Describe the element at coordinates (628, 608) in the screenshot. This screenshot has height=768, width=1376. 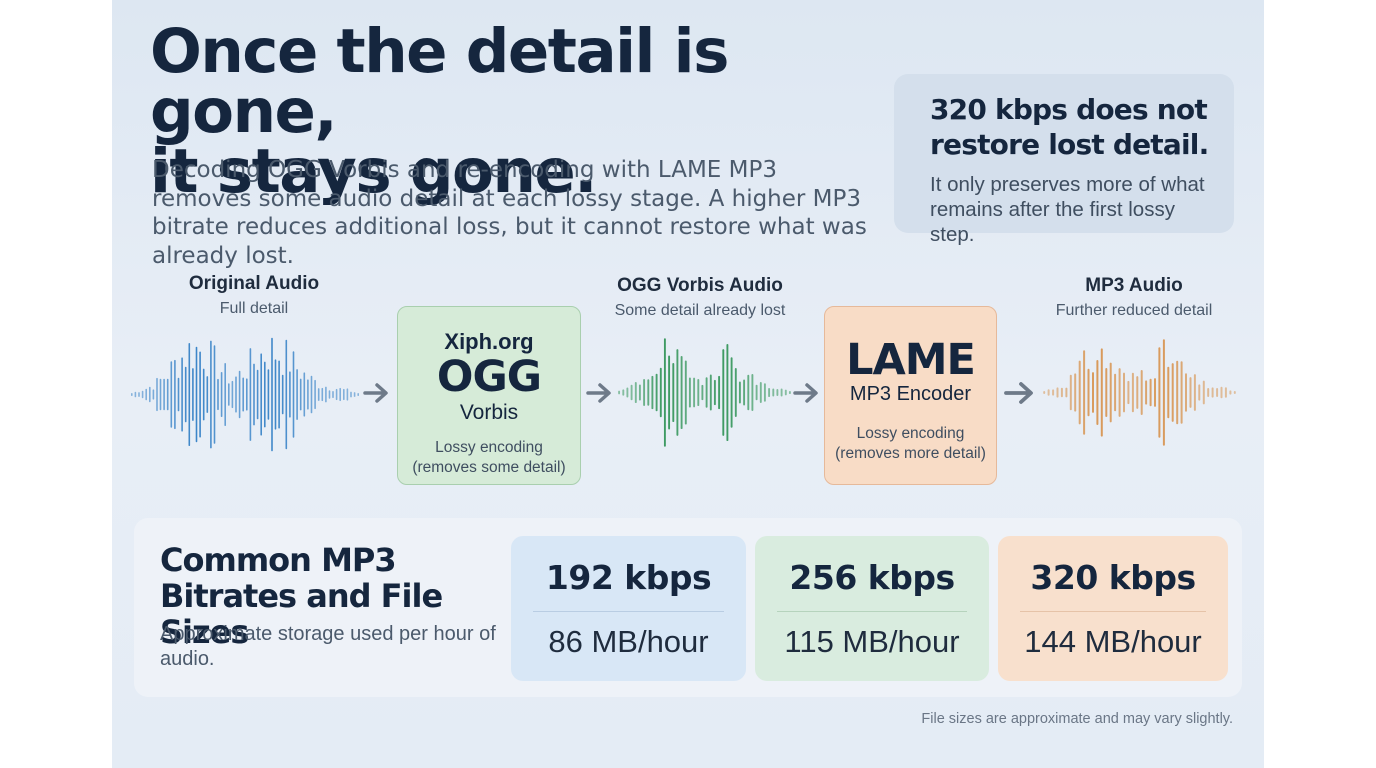
I see `bitrate-card-192: 192 kbps 86 MB/hour` at that location.